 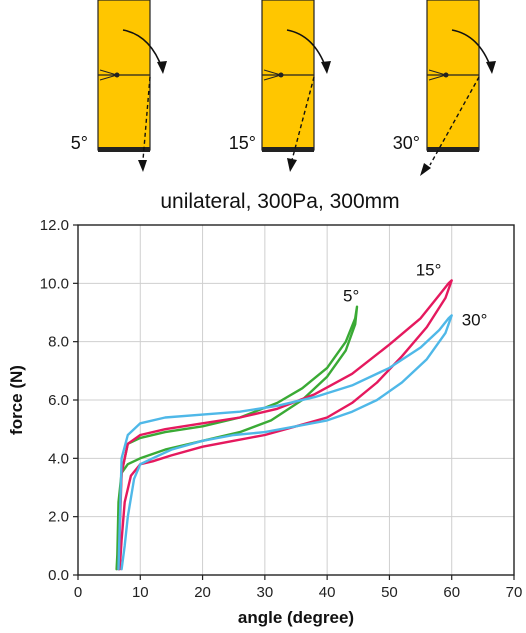 I want to click on diagram-15deg: 15°, so click(x=280, y=86).